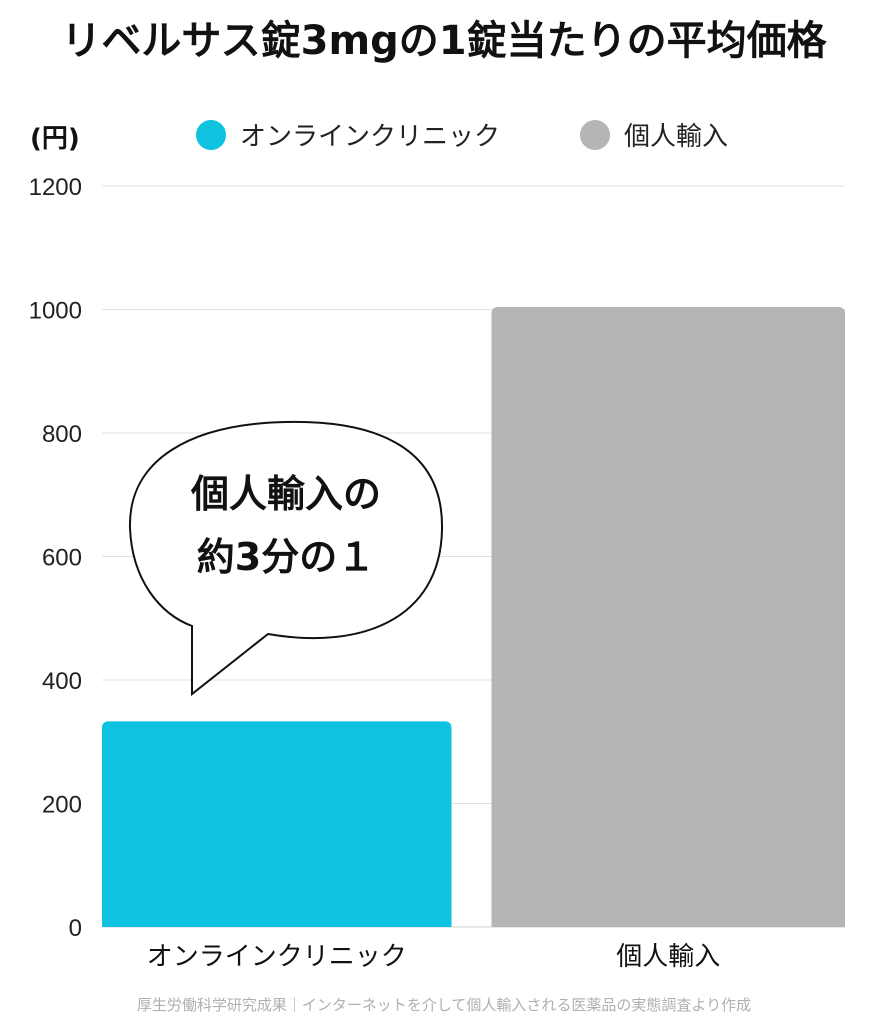 The width and height of the screenshot is (888, 1024). I want to click on y-axis-ticks: 0 200 400 600 800 1000 1200, so click(55, 558).